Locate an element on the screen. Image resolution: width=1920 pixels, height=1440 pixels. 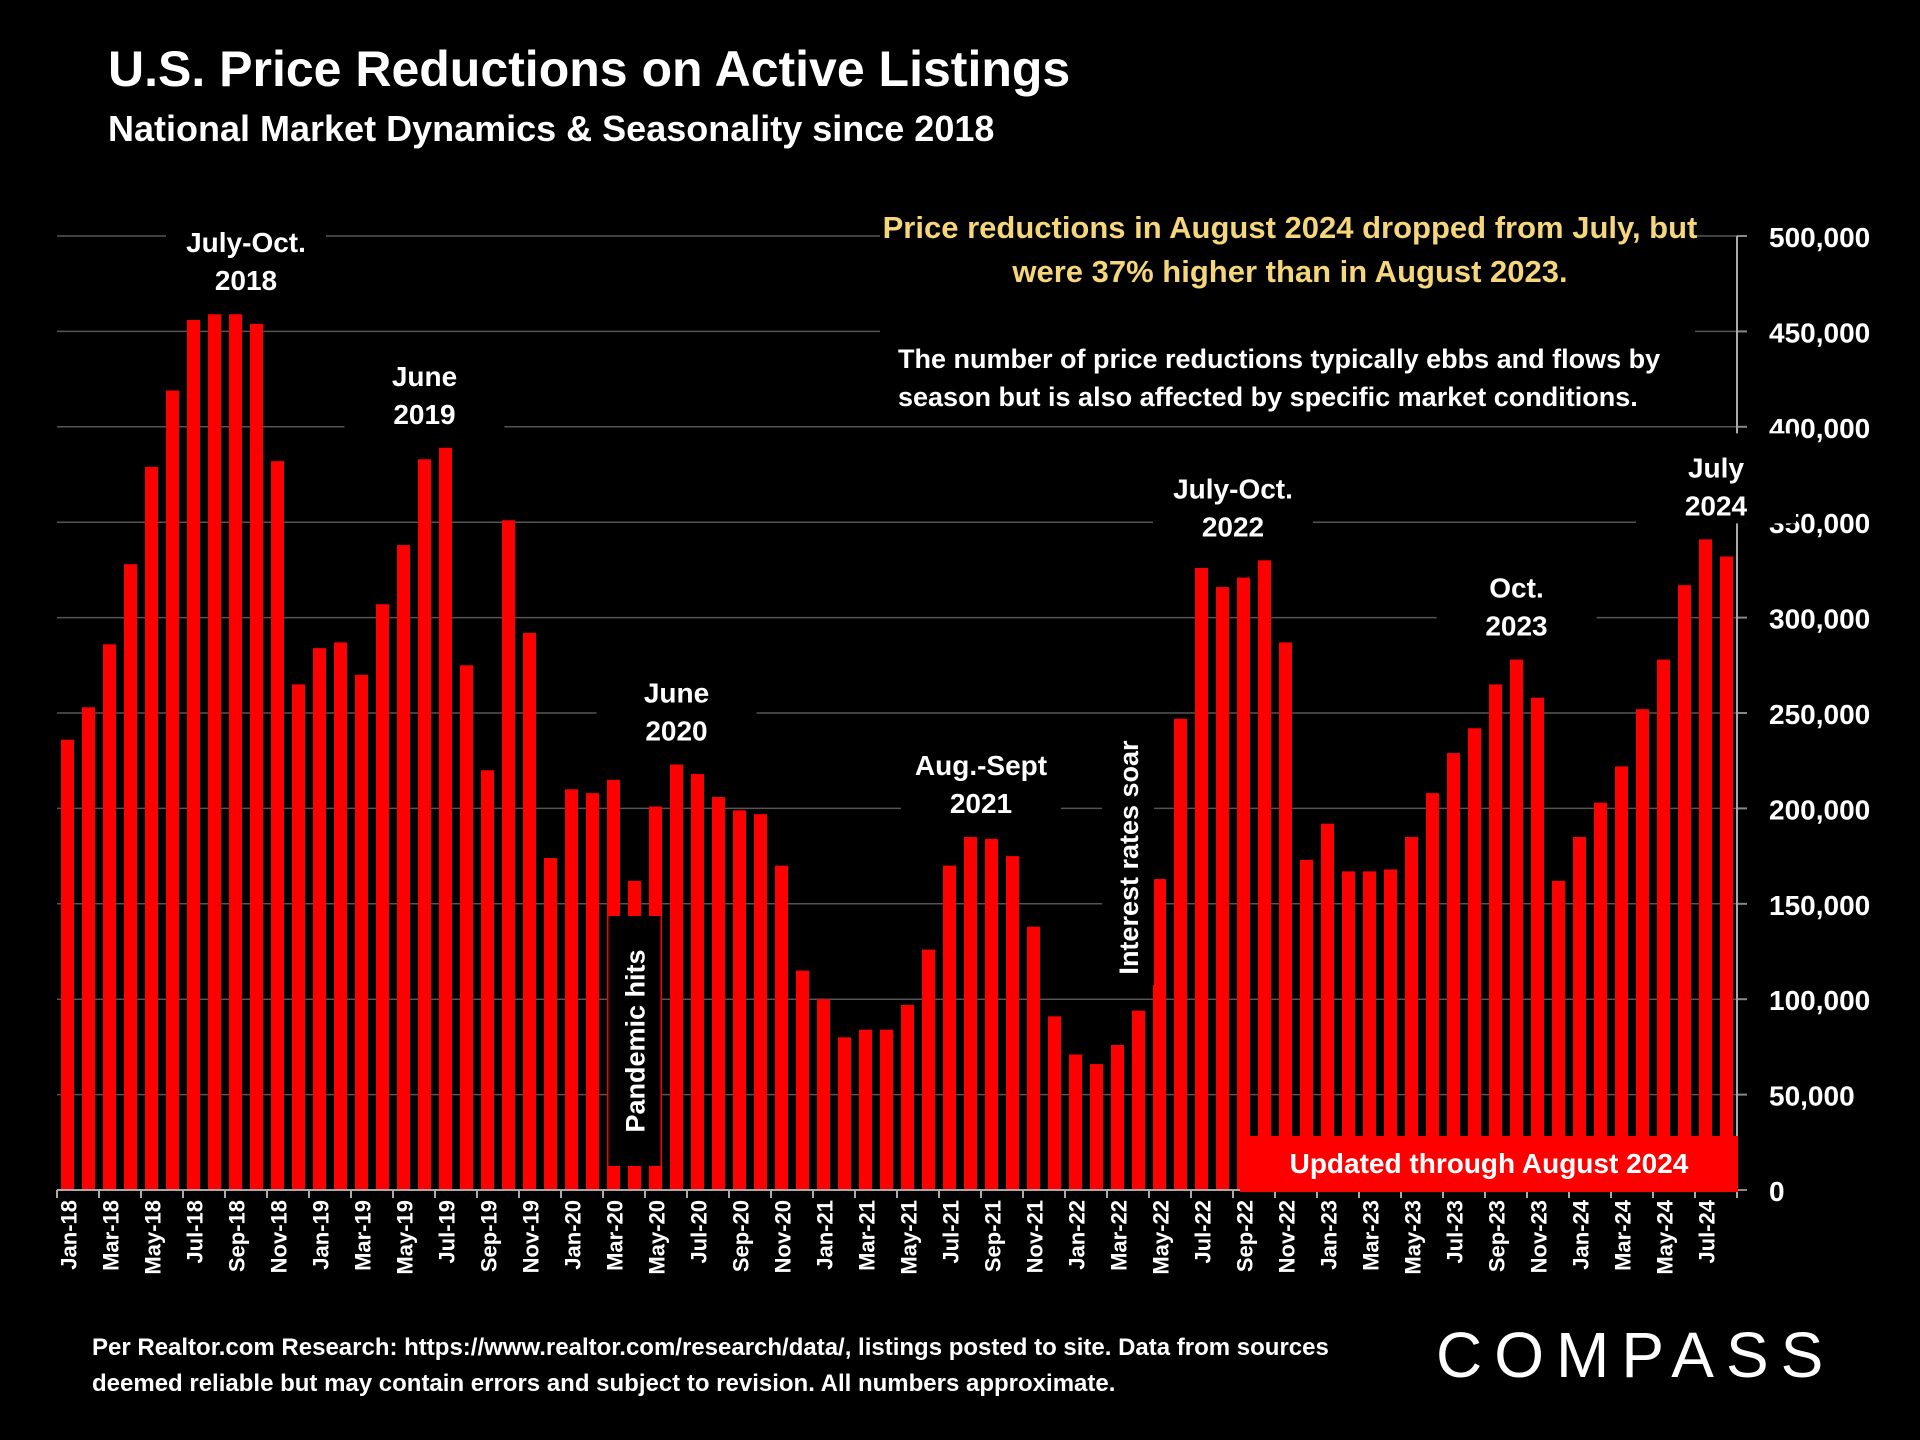
x-tick-label: Jul-23 is located at coordinates (1455, 1232).